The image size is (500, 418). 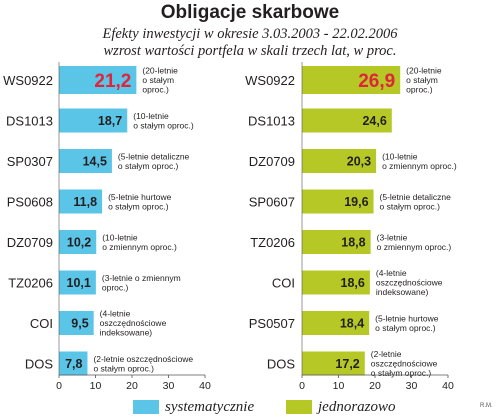 I want to click on systematycznie-bar-annotation: (3-letnie o zmiennym, so click(x=141, y=278).